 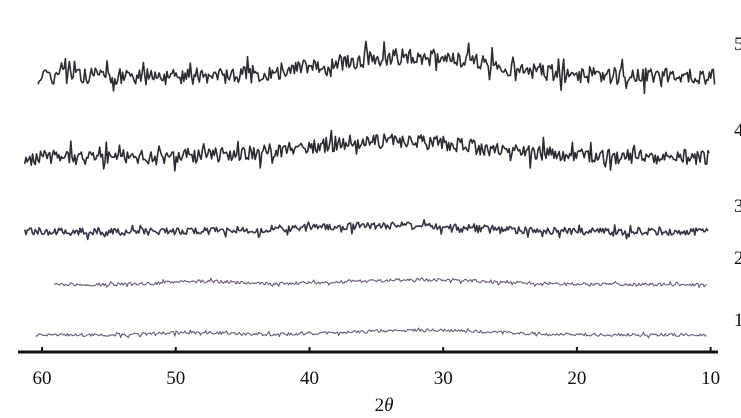 I want to click on series-5-trace, so click(x=376, y=67).